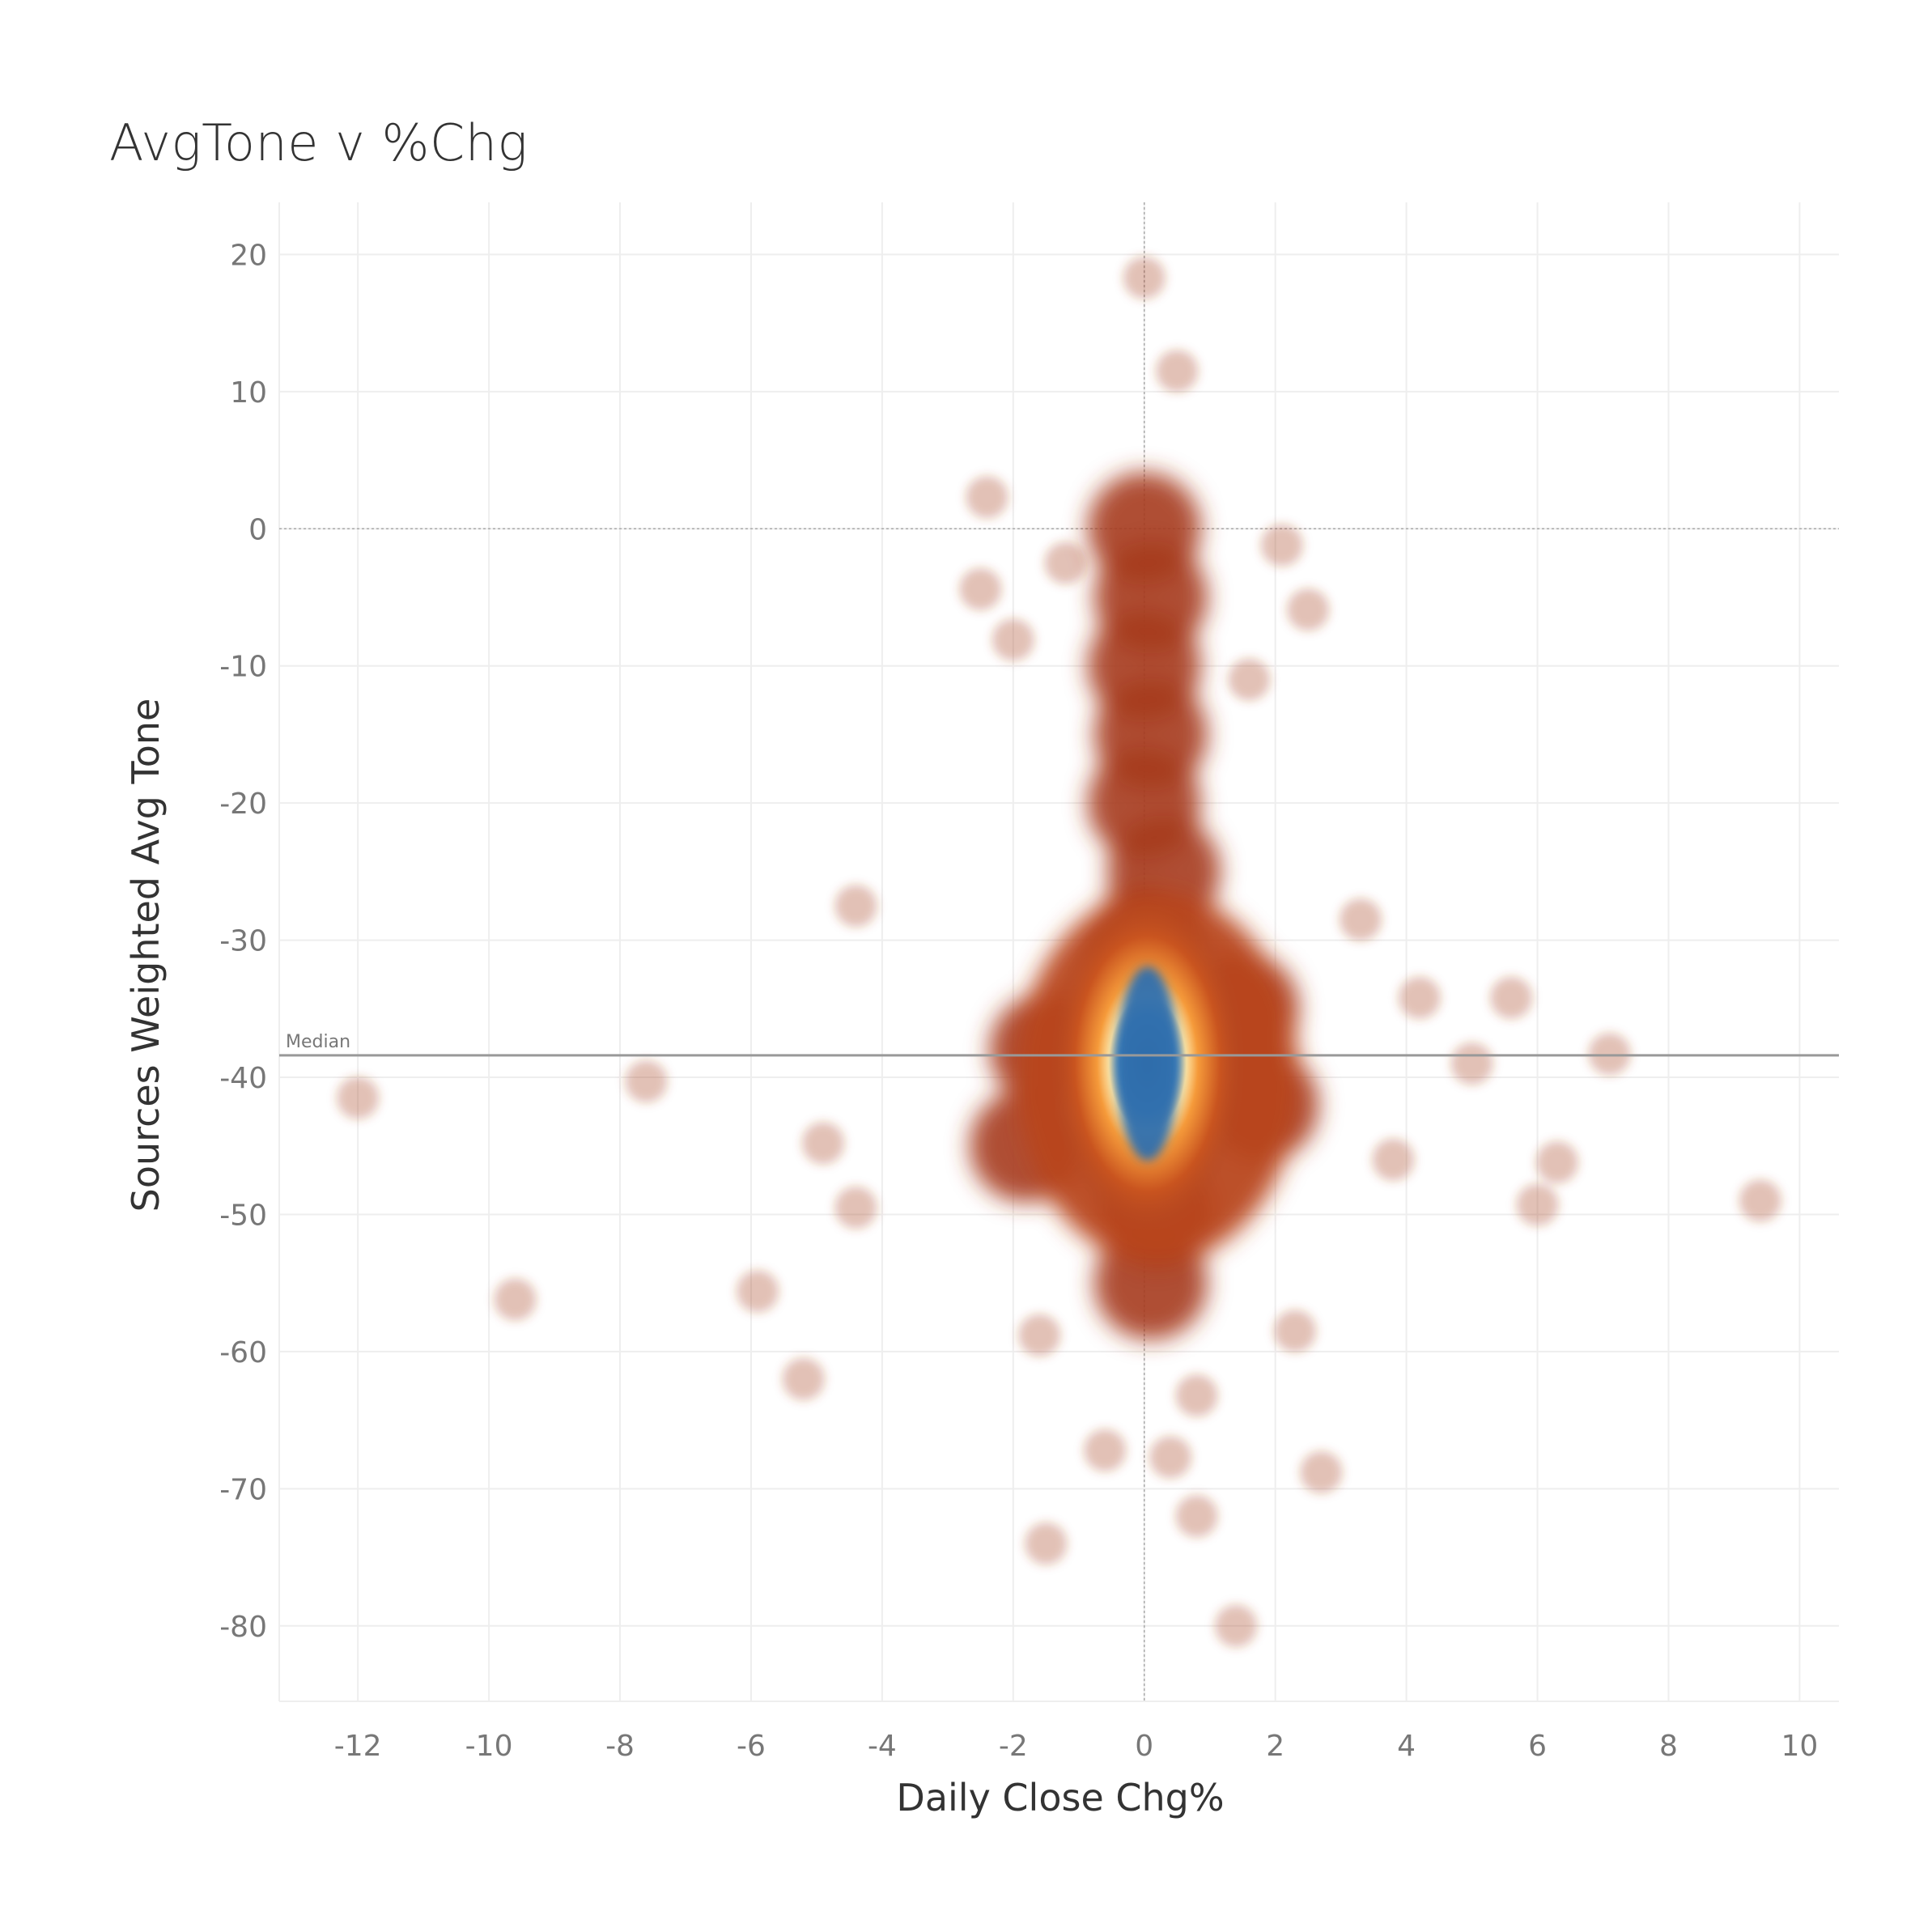 This screenshot has width=1932, height=1932. I want to click on x-tick-label: 8, so click(1668, 1746).